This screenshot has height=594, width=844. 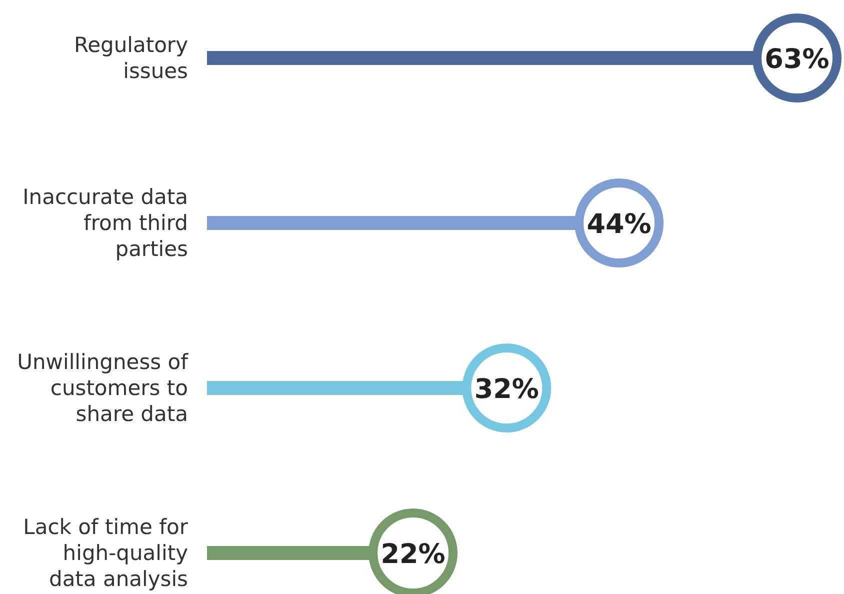 What do you see at coordinates (103, 388) in the screenshot?
I see `y-tick-label: Unwillingness of customers to share data` at bounding box center [103, 388].